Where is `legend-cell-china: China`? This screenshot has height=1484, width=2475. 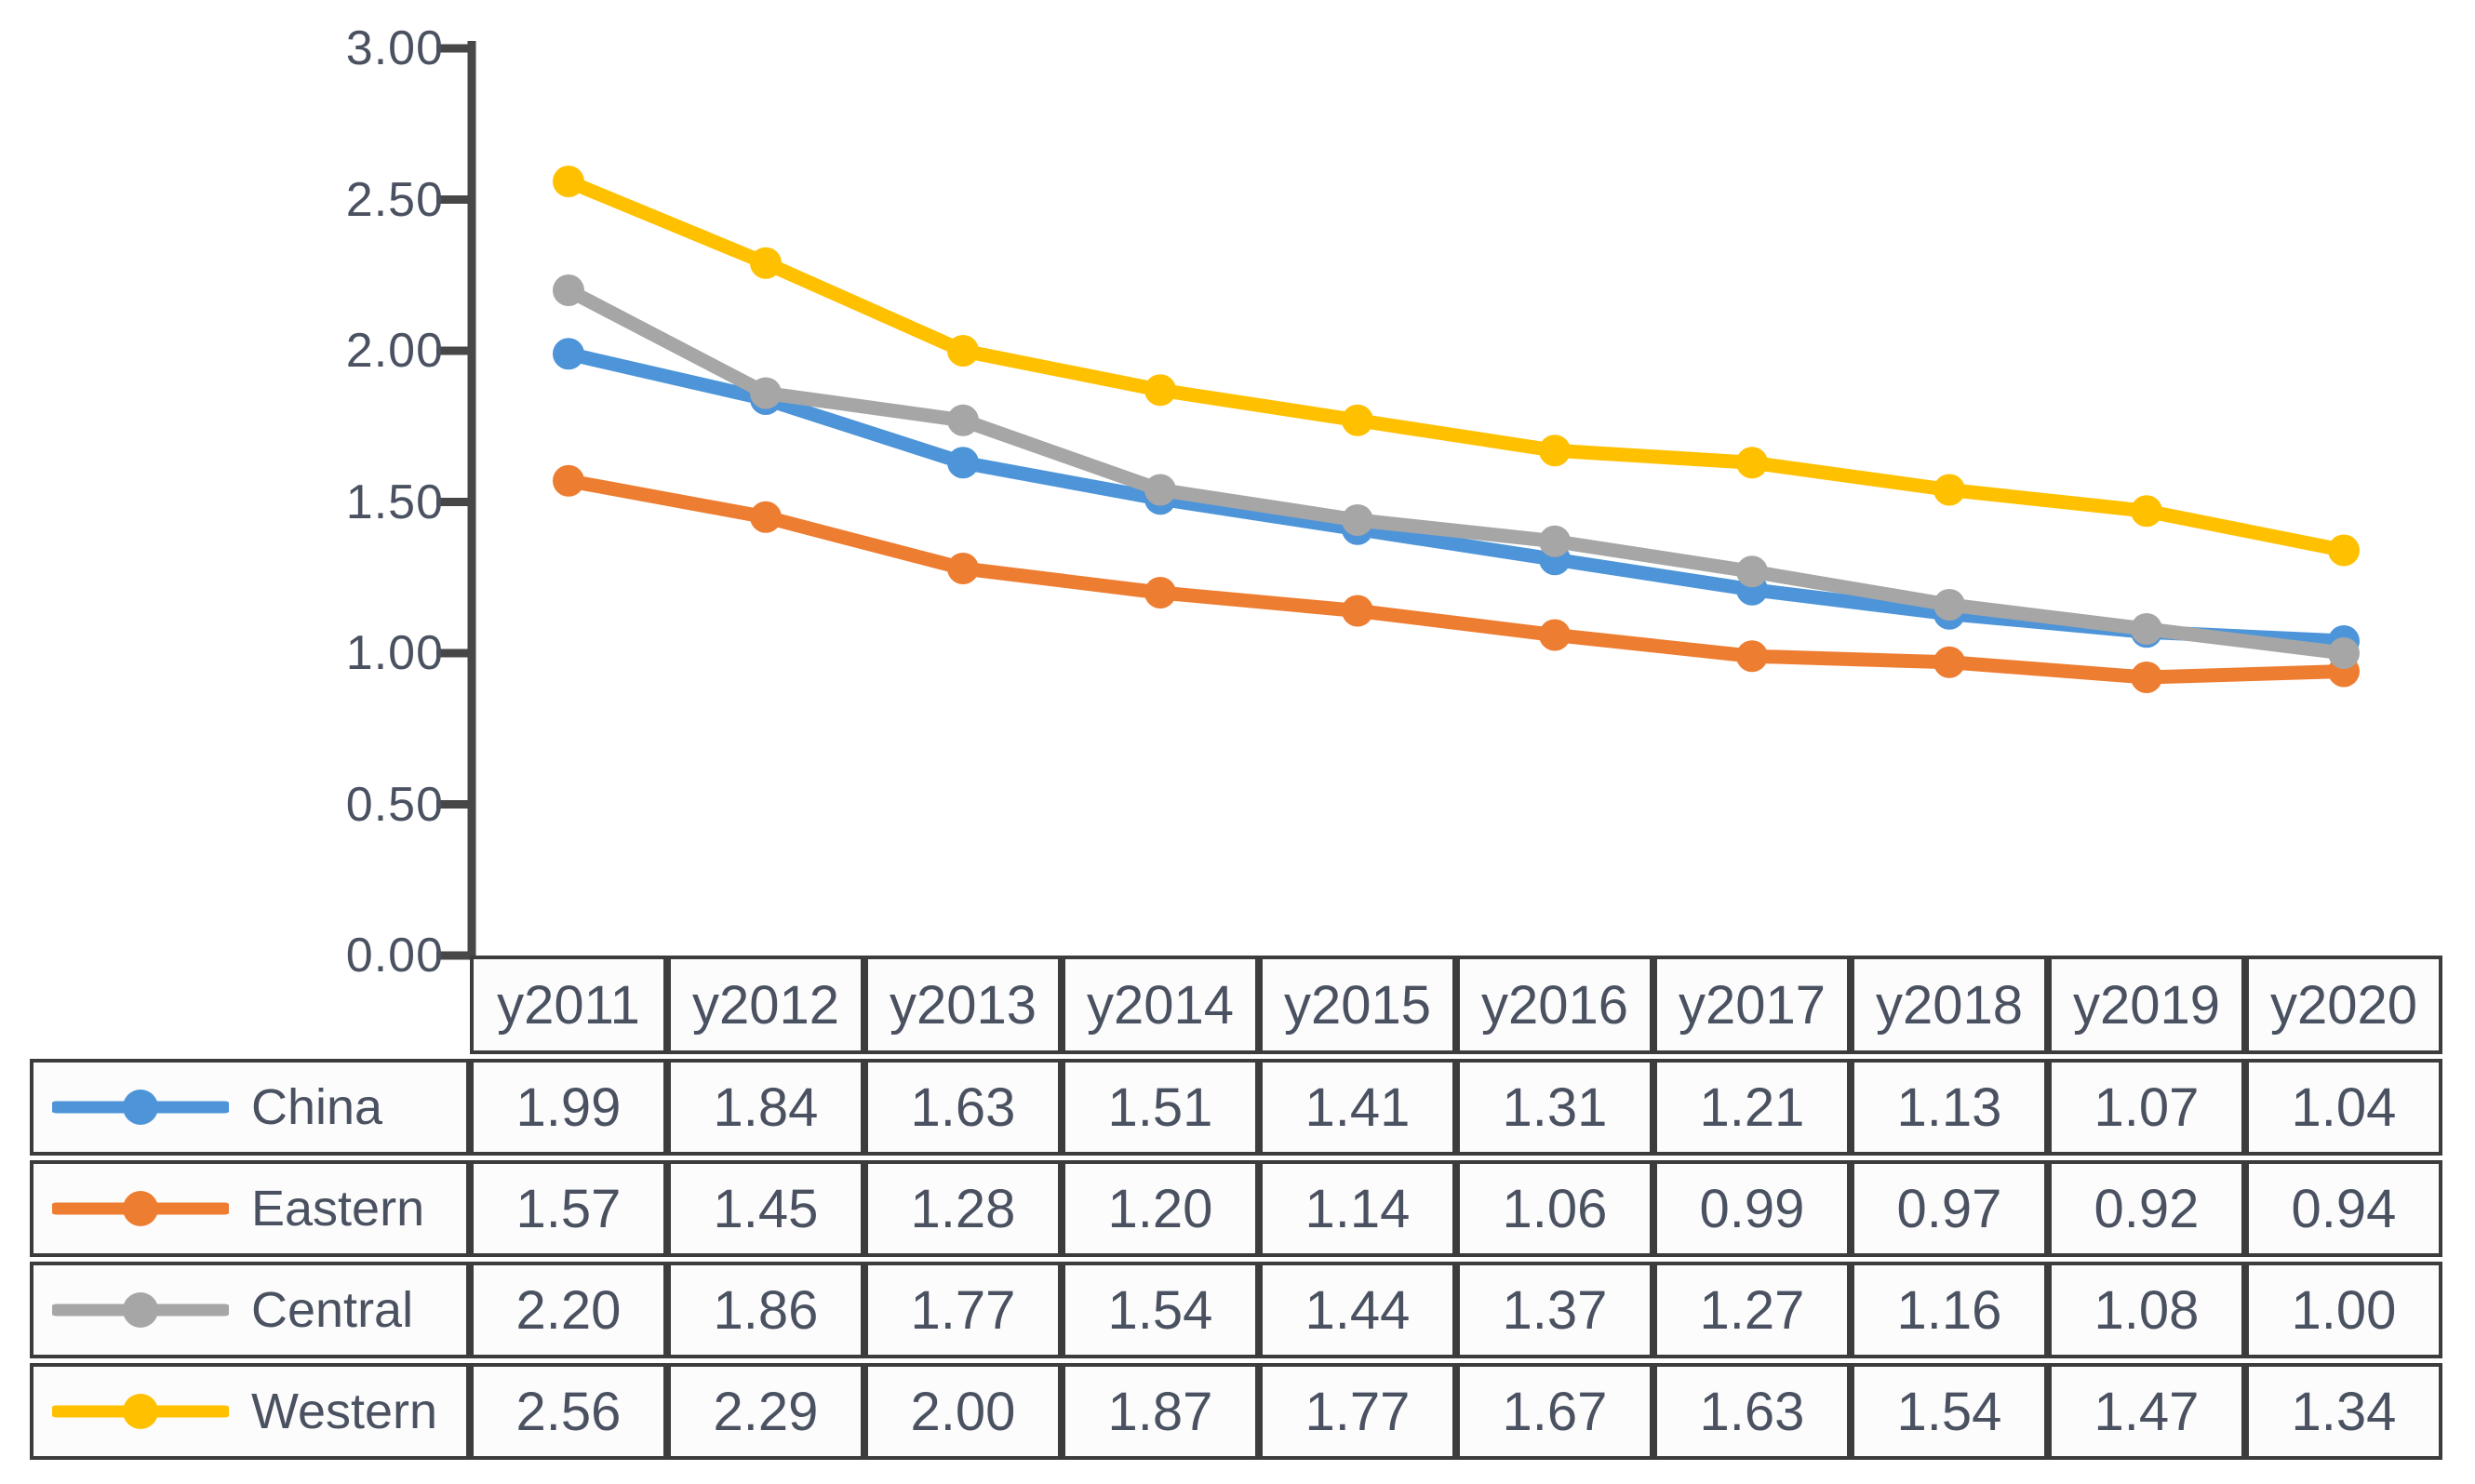
legend-cell-china: China is located at coordinates (250, 1107).